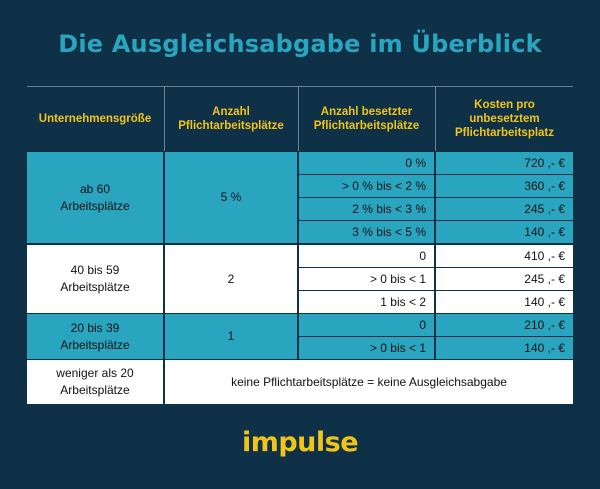  Describe the element at coordinates (231, 279) in the screenshot. I see `count-cell: 2` at that location.